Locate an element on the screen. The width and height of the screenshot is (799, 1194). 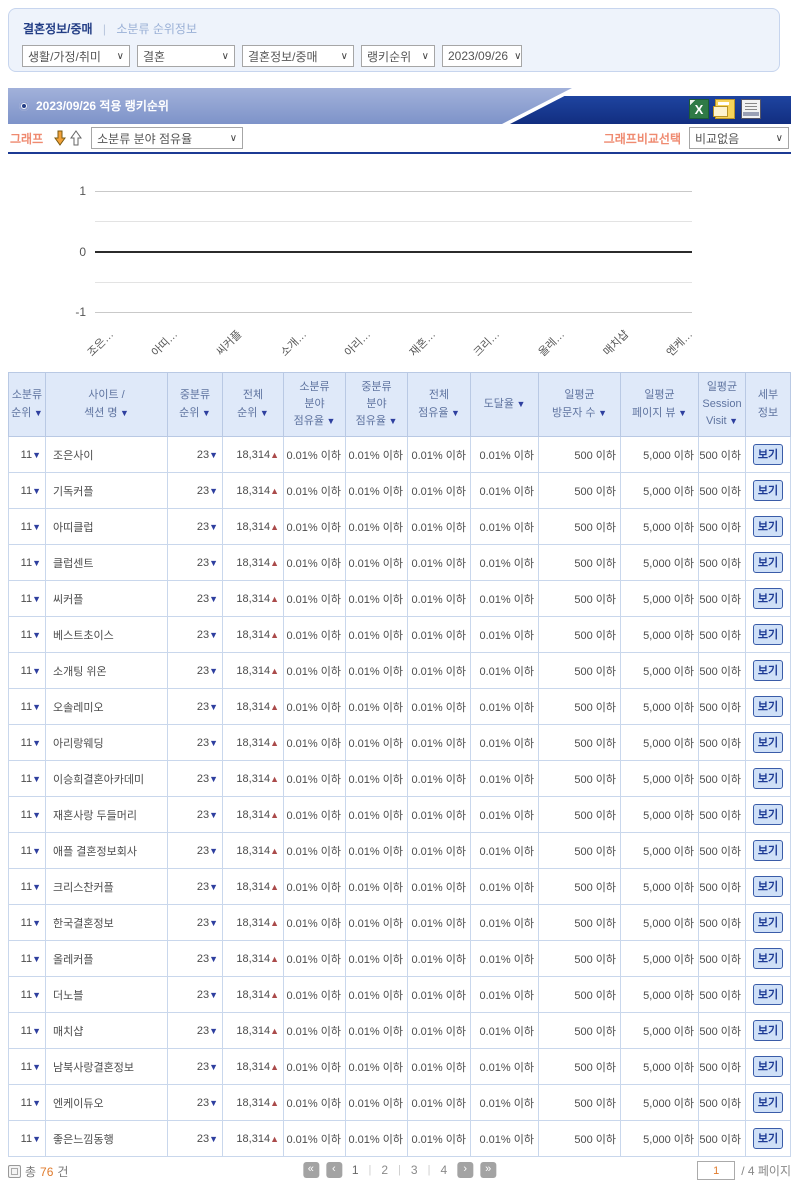
page-input is located at coordinates (716, 1170).